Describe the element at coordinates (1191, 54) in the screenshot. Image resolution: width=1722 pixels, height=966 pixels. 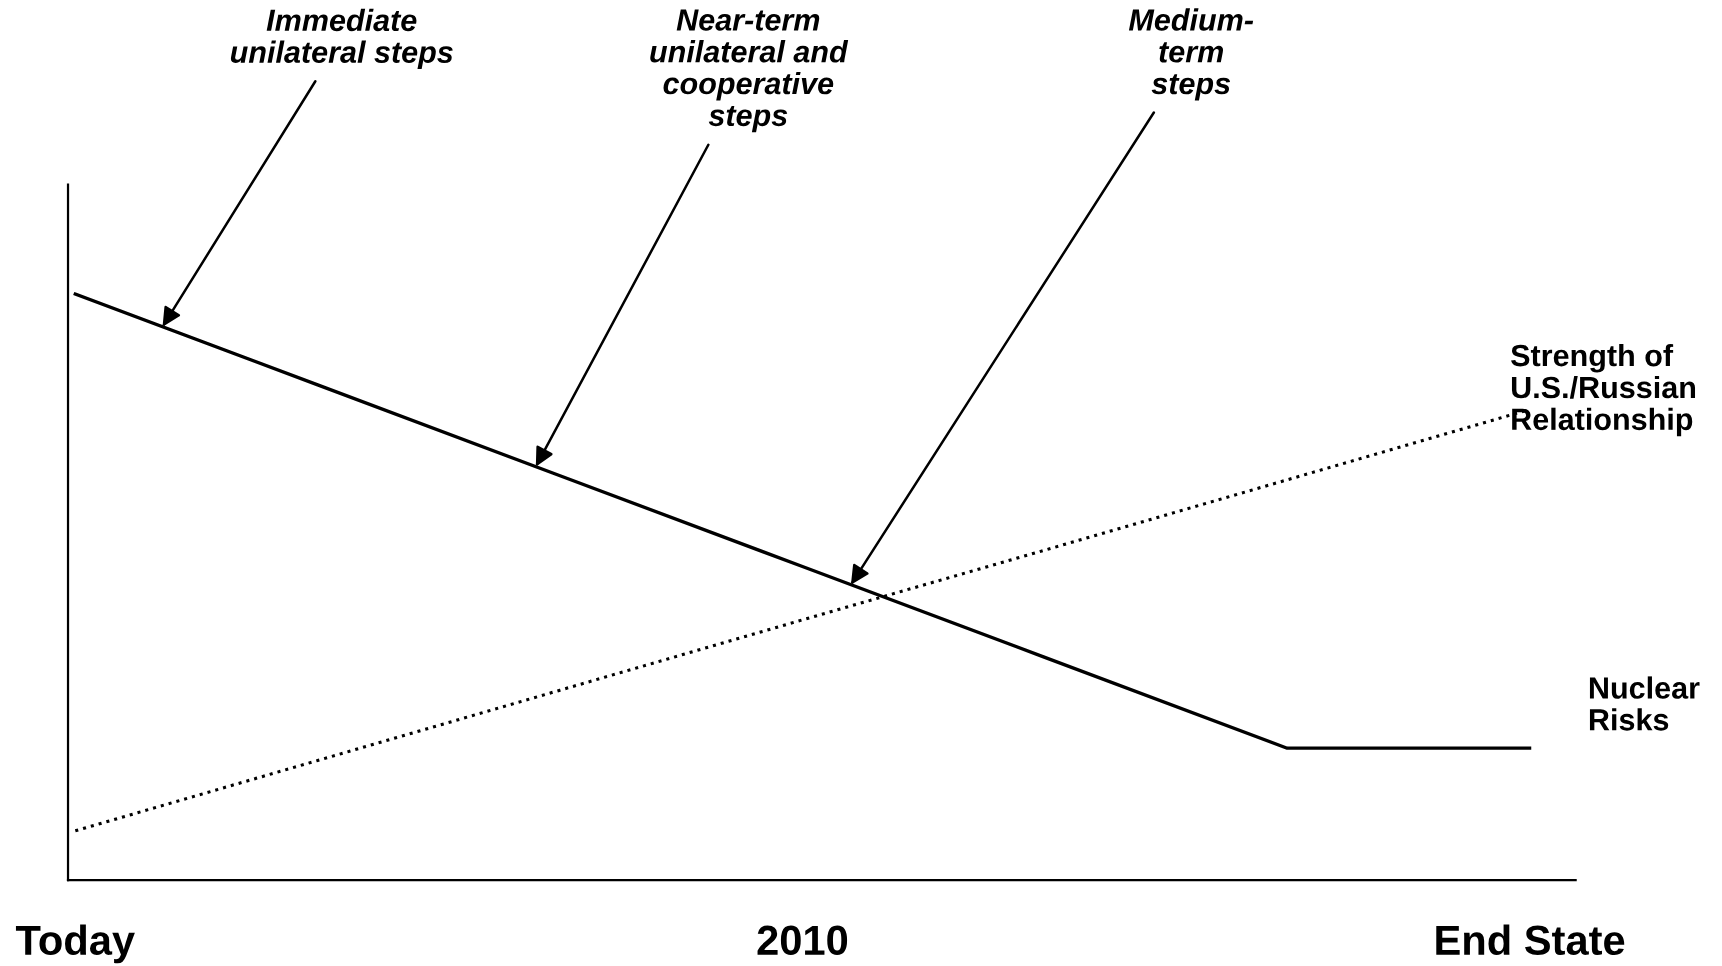
I see `text: Medium- term steps` at that location.